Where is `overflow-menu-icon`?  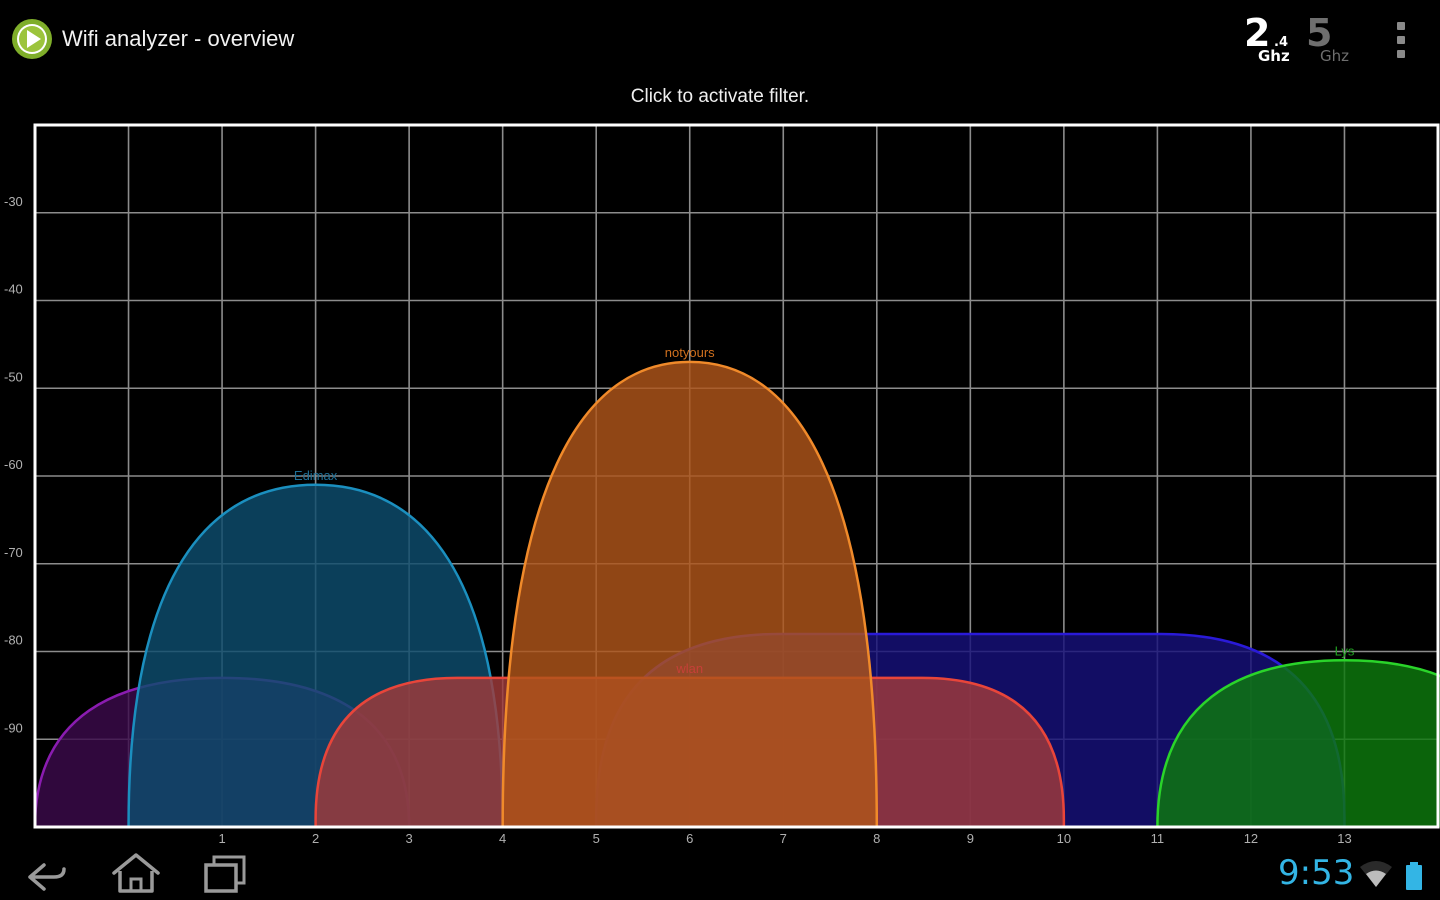
overflow-menu-icon is located at coordinates (1401, 40).